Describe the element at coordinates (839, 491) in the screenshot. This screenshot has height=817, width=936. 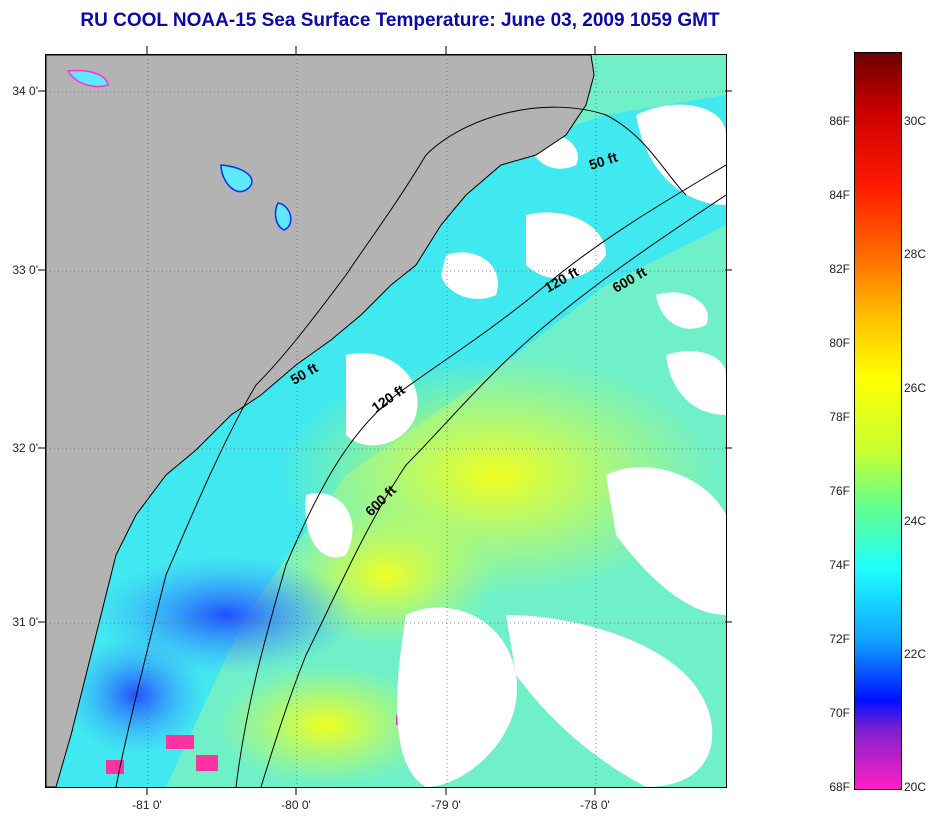
I see `colorbar-label-76f: 76F` at that location.